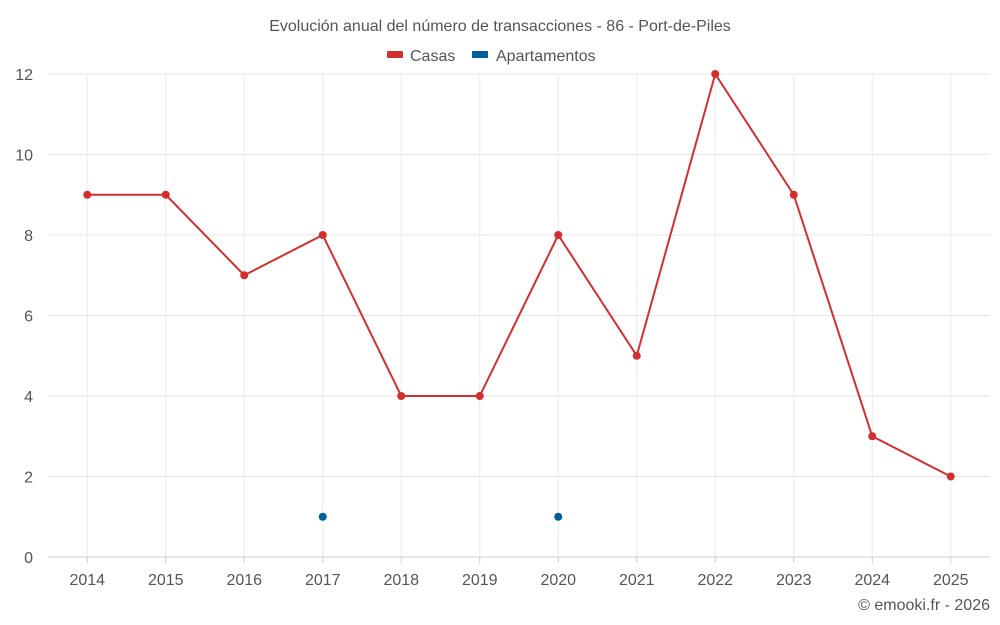  I want to click on legend-label-apartamentos: Apartamentos, so click(546, 56).